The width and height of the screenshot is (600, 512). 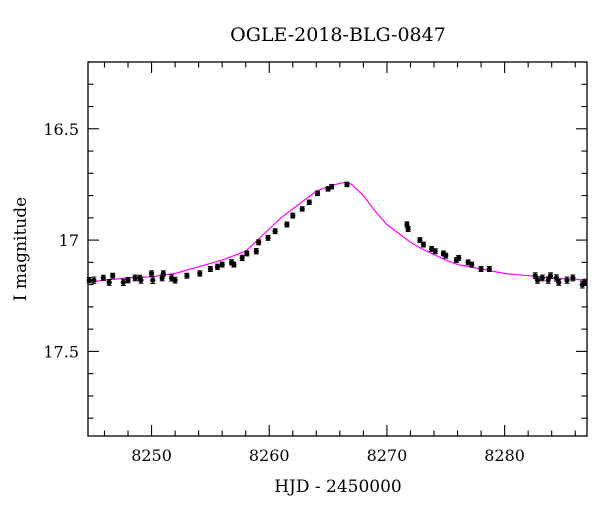 What do you see at coordinates (69, 240) in the screenshot?
I see `y-tick-label: 17` at bounding box center [69, 240].